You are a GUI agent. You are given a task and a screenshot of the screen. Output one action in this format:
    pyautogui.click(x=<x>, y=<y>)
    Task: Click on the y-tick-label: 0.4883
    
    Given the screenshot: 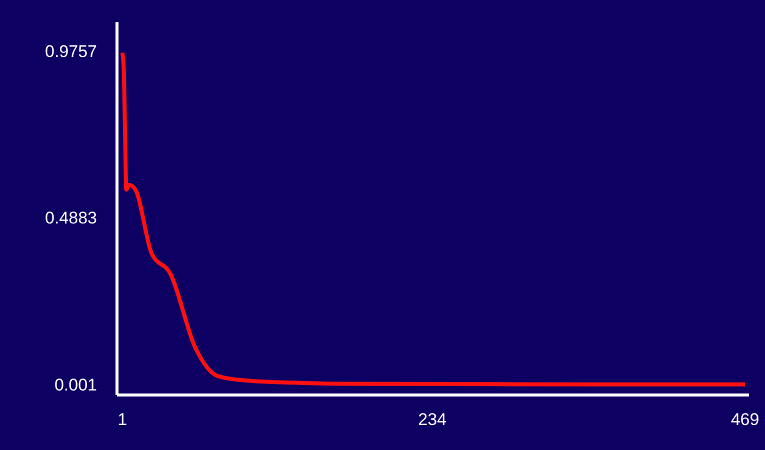 What is the action you would take?
    pyautogui.click(x=71, y=218)
    